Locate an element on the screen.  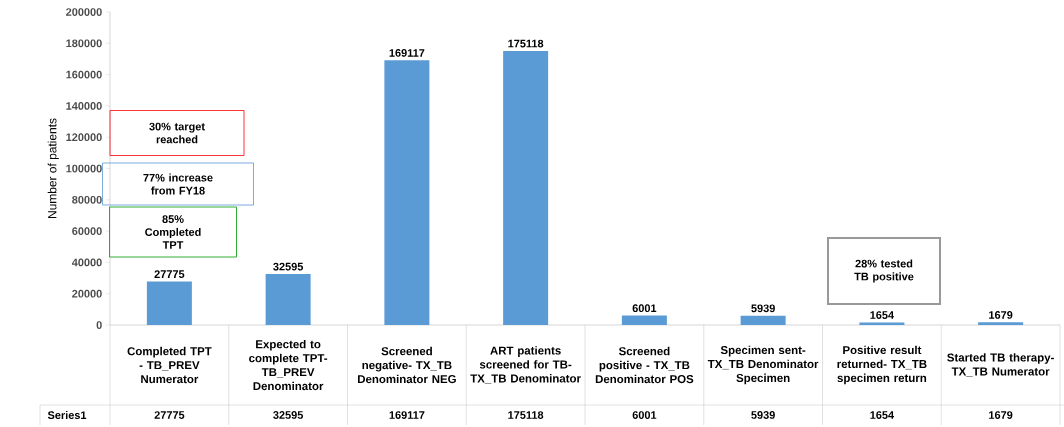
y-tick-label: 60000 is located at coordinates (87, 231).